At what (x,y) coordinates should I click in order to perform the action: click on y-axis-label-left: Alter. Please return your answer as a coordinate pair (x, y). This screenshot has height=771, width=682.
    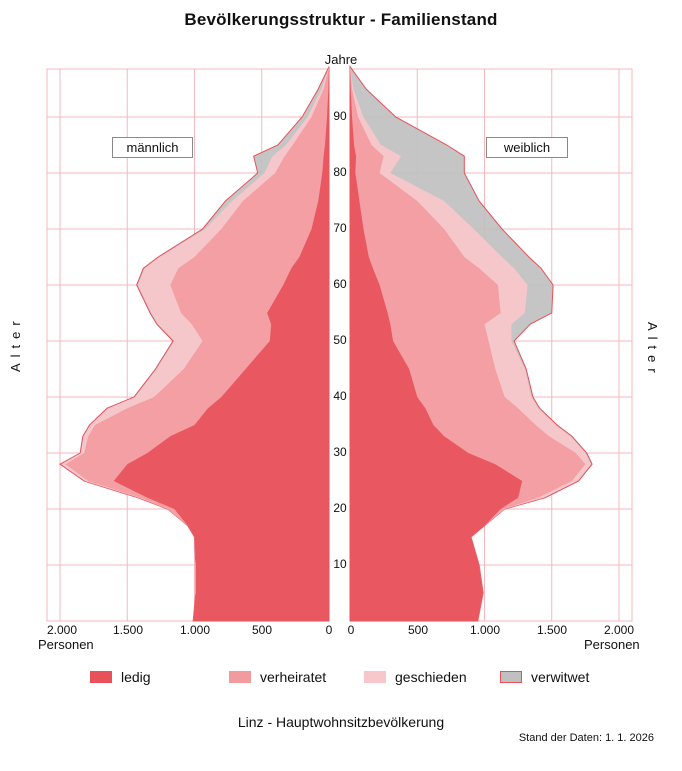
    Looking at the image, I should click on (15, 343).